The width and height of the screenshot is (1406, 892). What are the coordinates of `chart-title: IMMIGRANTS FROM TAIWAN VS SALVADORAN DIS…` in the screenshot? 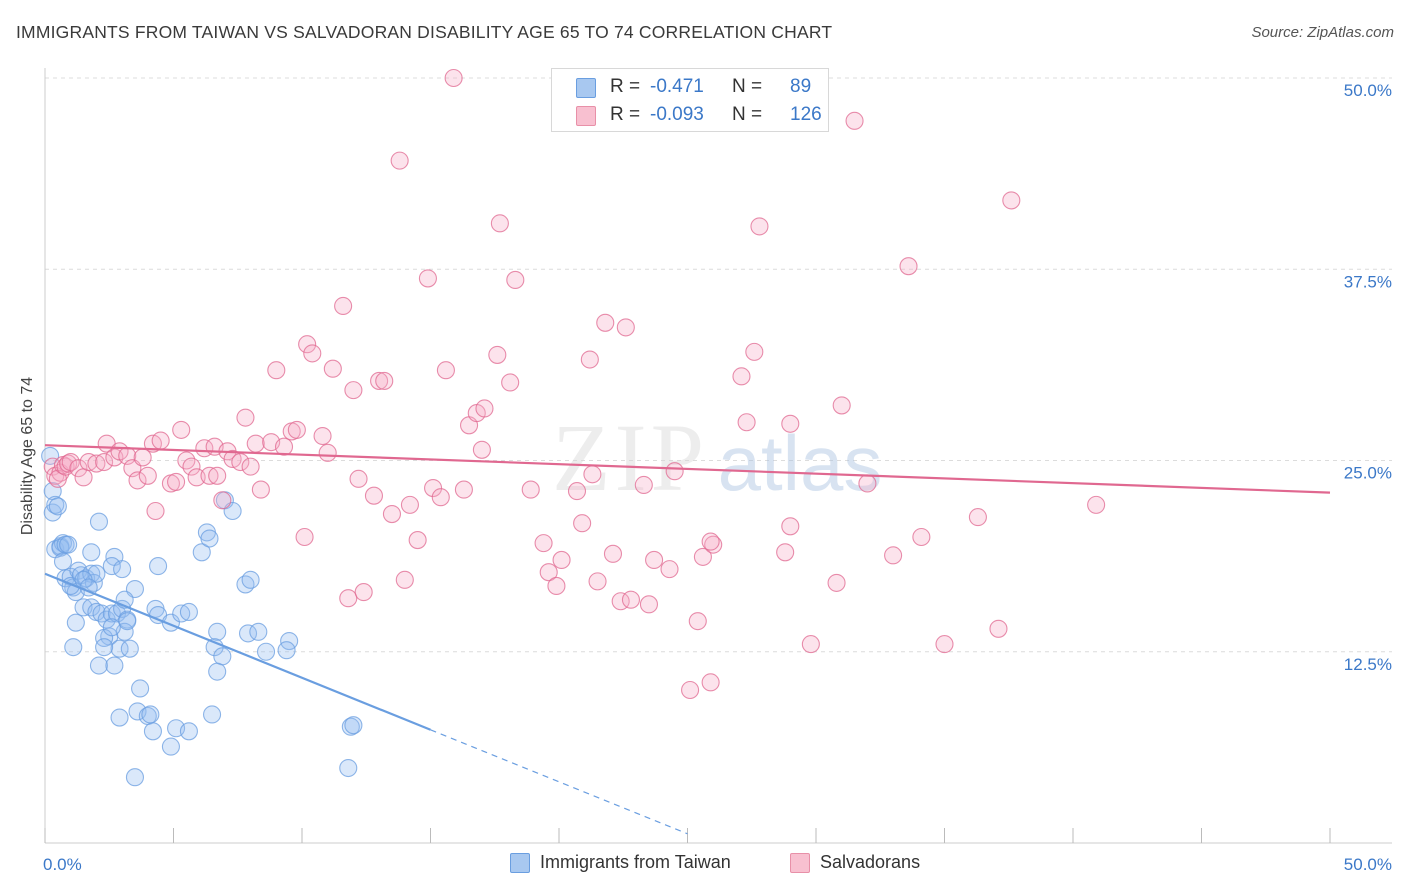 It's located at (424, 32).